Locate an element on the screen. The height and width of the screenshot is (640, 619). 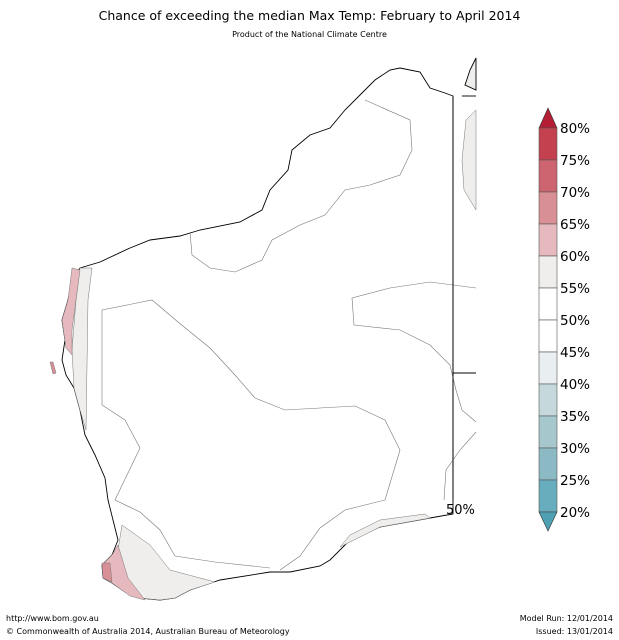
contour-label: 50% is located at coordinates (460, 510).